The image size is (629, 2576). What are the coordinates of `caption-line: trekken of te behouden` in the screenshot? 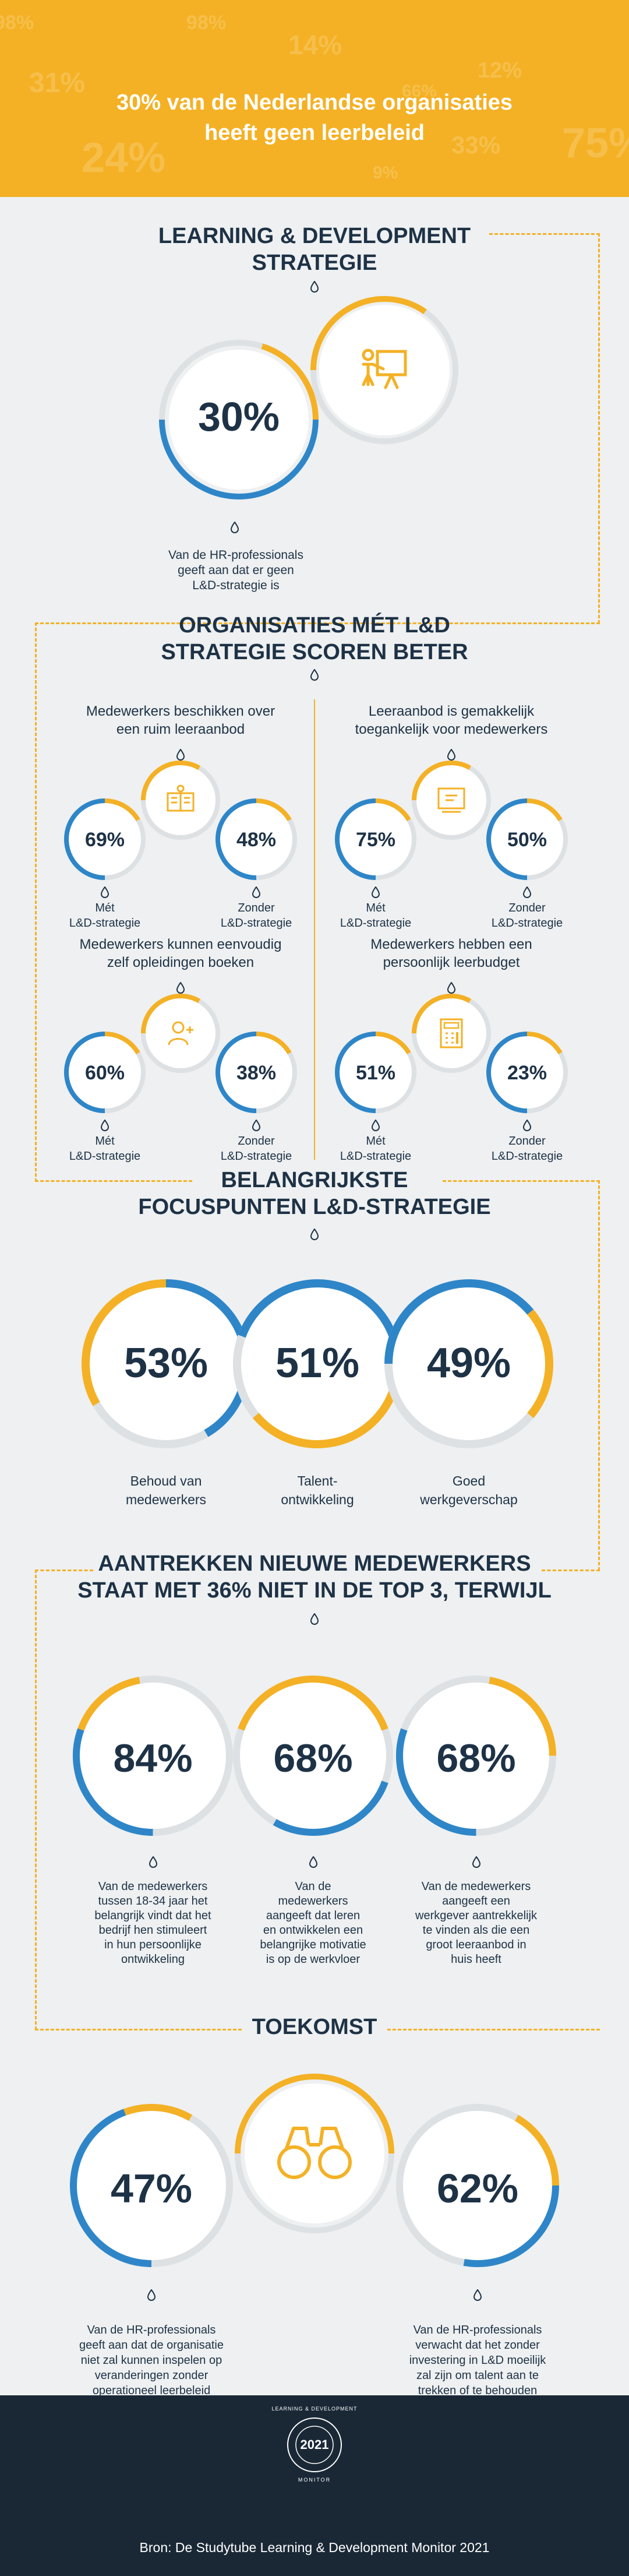 It's located at (478, 2390).